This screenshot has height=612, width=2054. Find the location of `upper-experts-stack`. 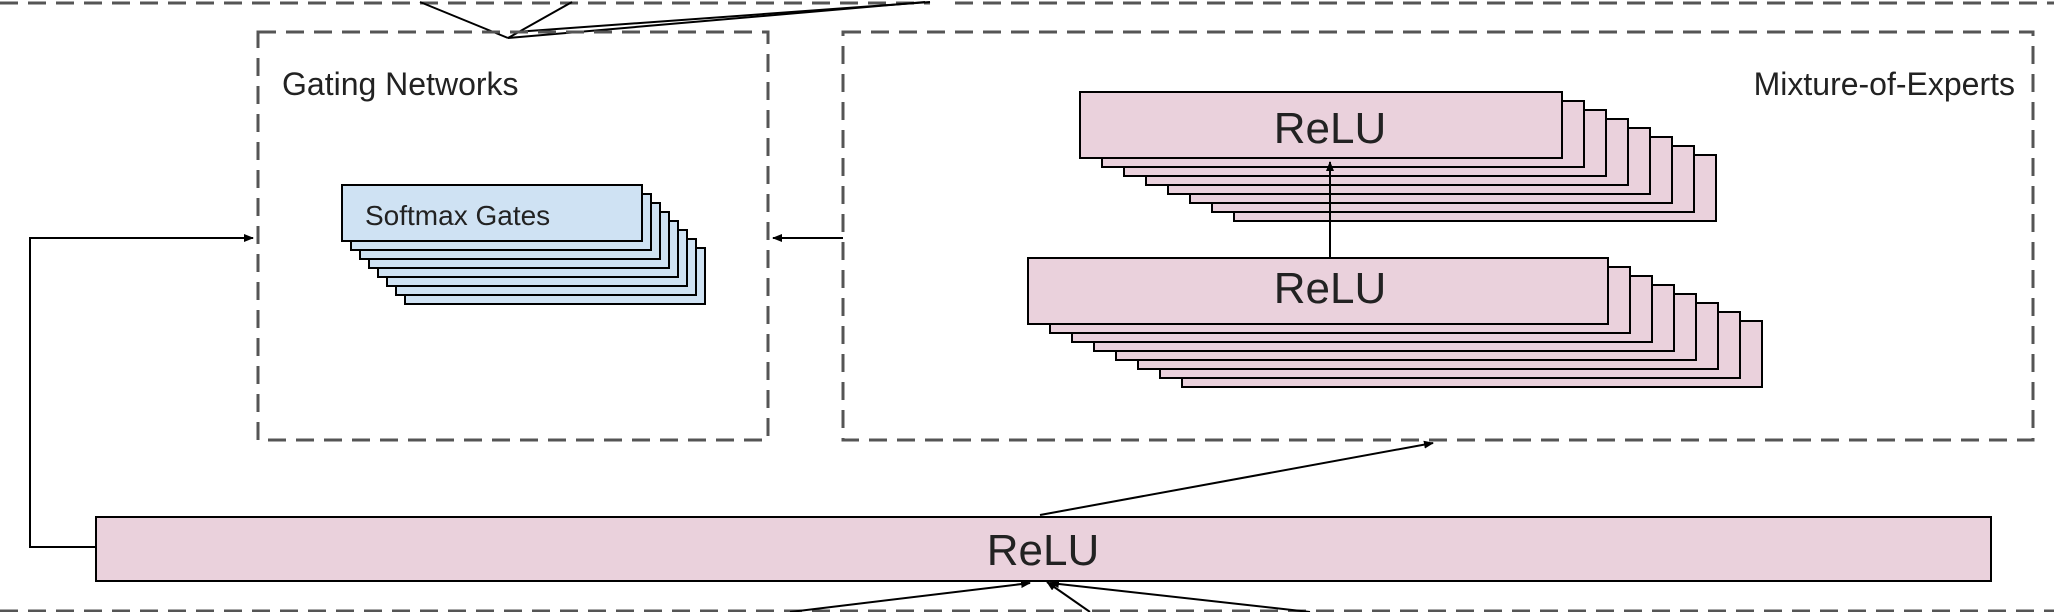

upper-experts-stack is located at coordinates (1398, 156).